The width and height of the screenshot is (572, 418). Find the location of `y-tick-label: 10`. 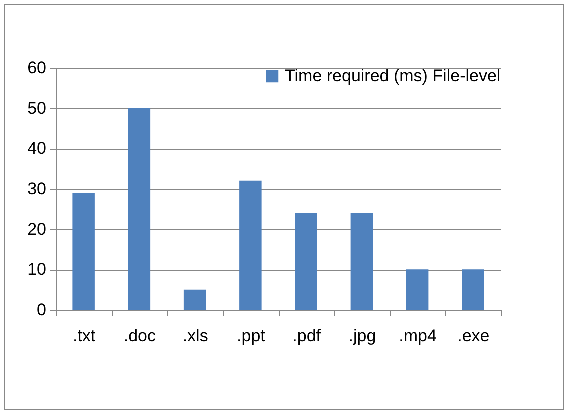

y-tick-label: 10 is located at coordinates (37, 270).